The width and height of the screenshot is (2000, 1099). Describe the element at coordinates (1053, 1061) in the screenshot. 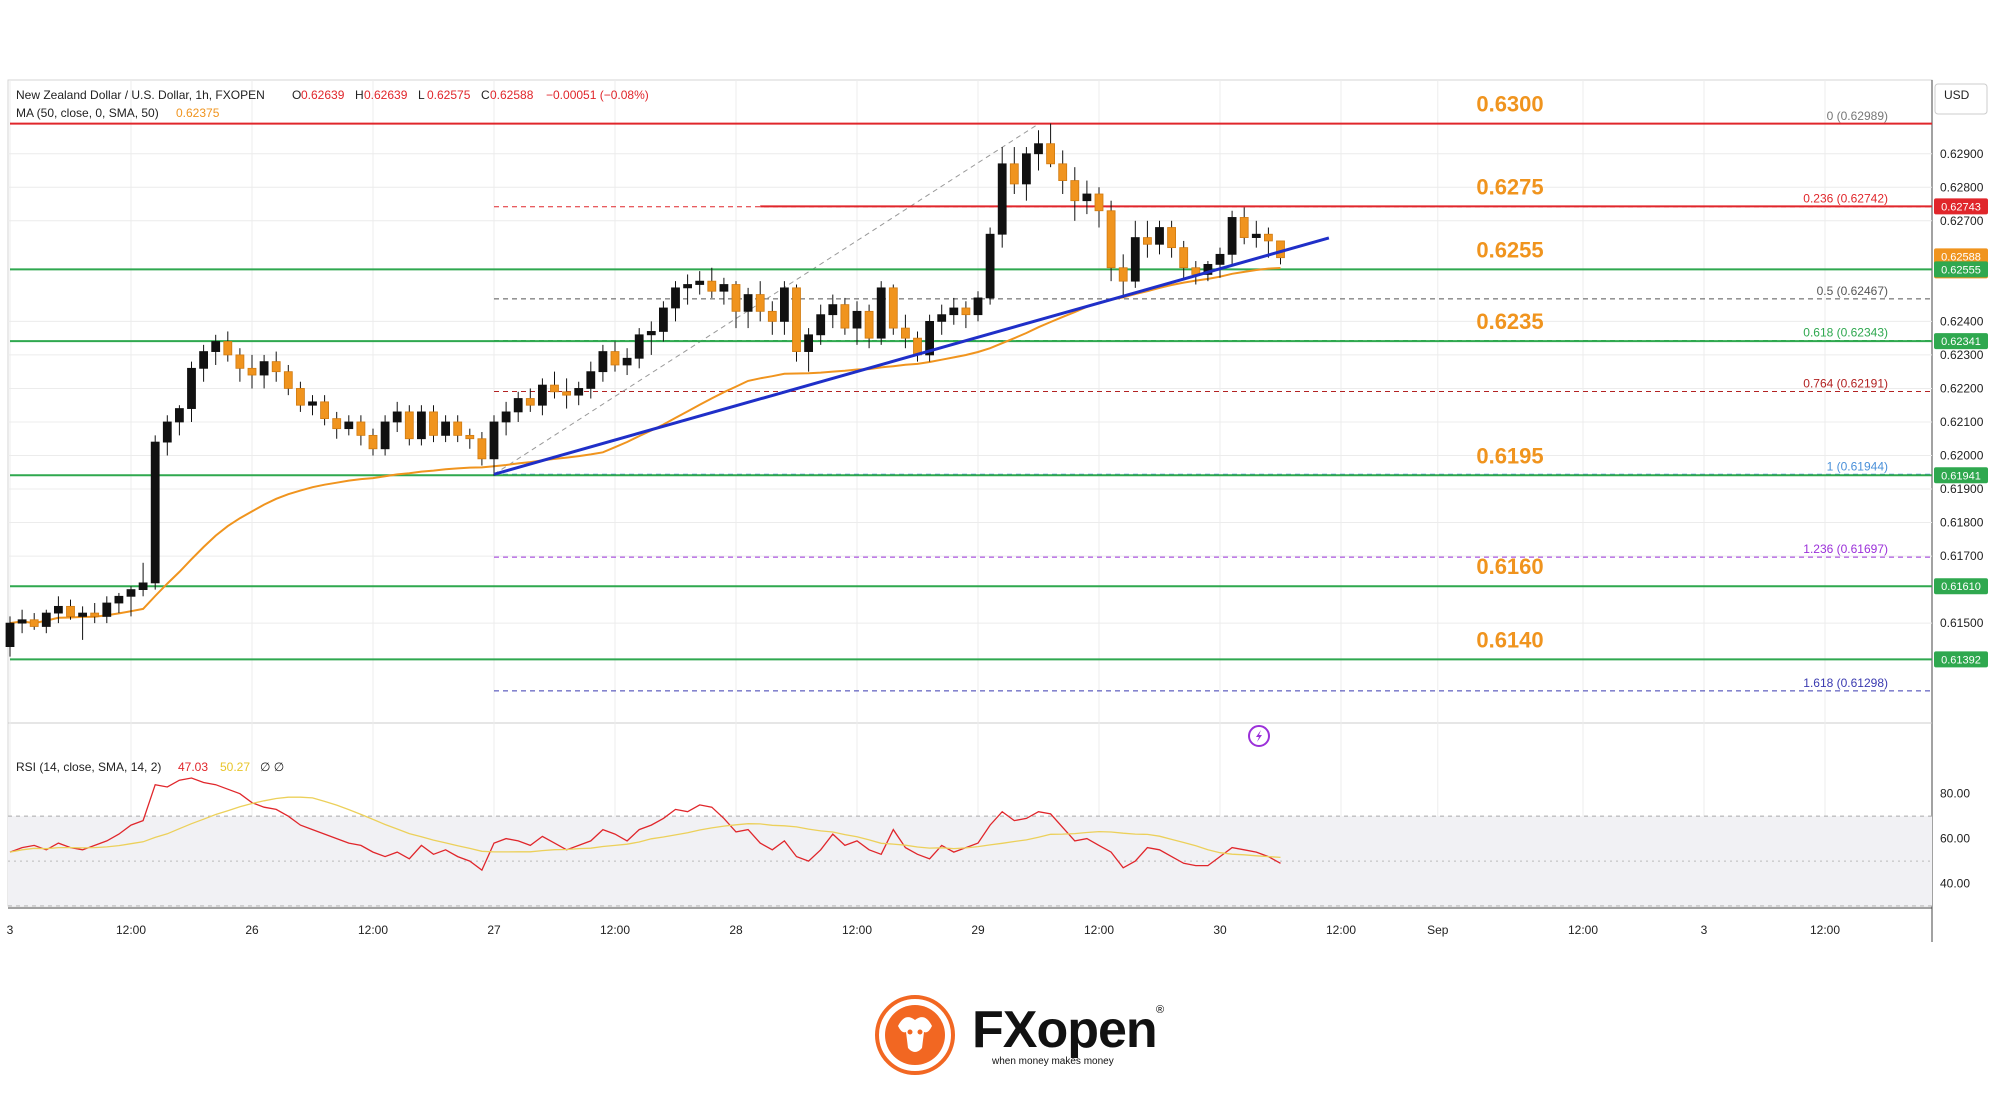

I see `brand-tagline: when money makes money` at that location.